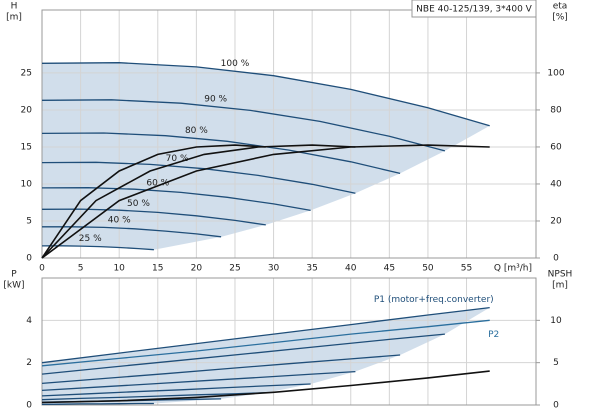  Describe the element at coordinates (556, 147) in the screenshot. I see `y2-tick-label: 60` at that location.